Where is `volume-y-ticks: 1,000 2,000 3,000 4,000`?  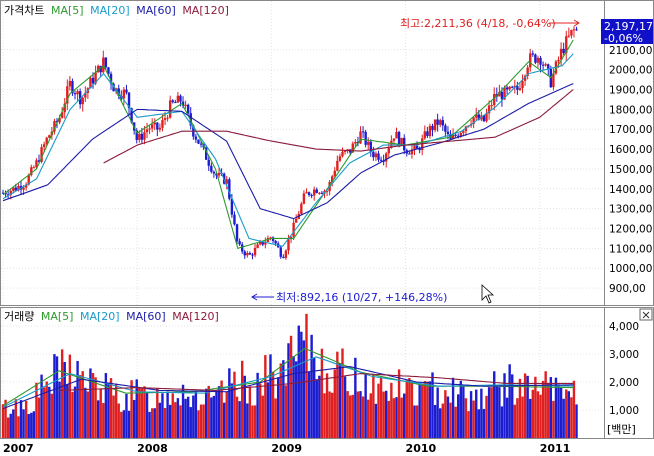 volume-y-ticks: 1,000 2,000 3,000 4,000 is located at coordinates (624, 369).